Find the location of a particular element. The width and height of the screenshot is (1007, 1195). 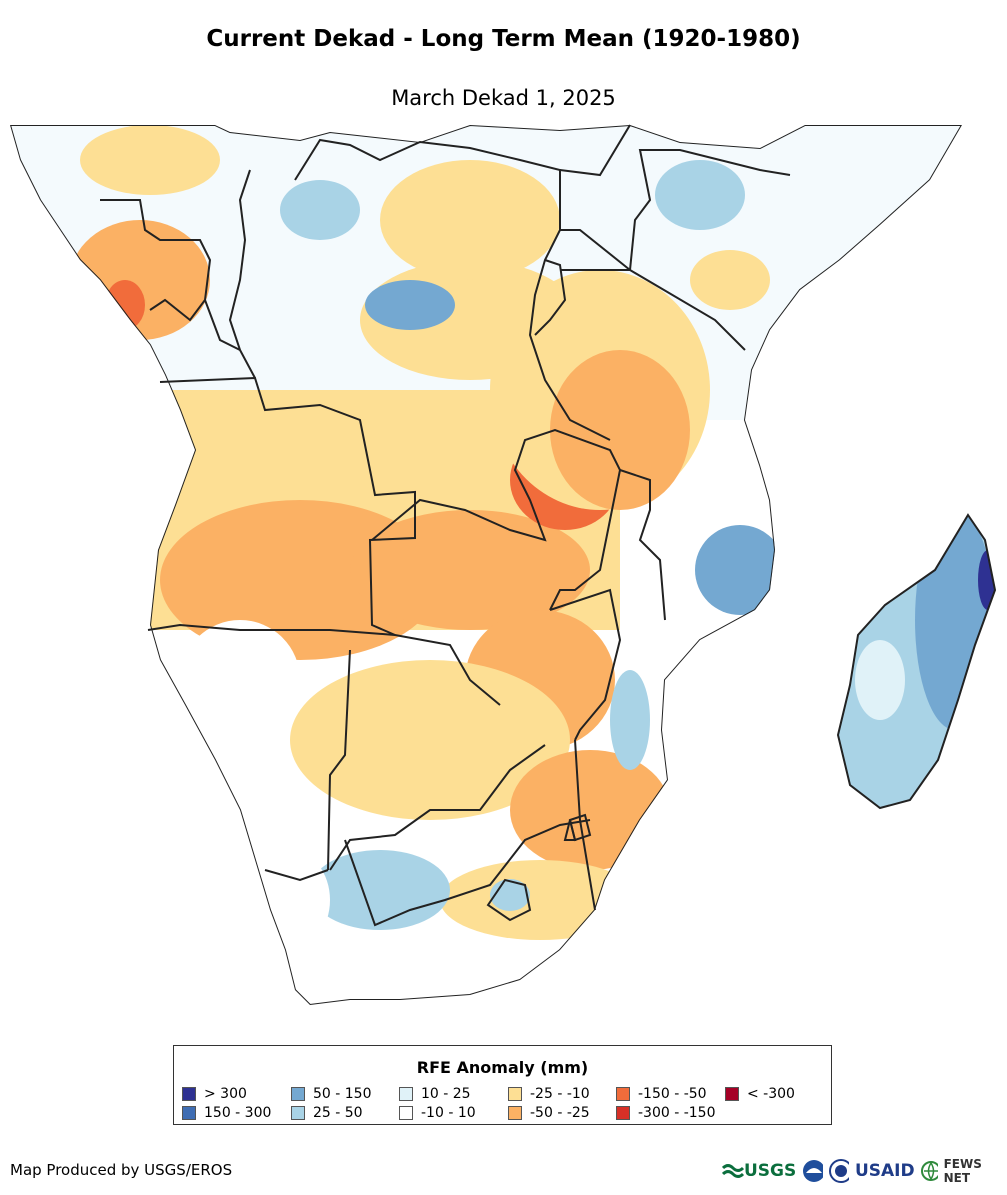

legend-item: > 300 is located at coordinates (214, 1094).